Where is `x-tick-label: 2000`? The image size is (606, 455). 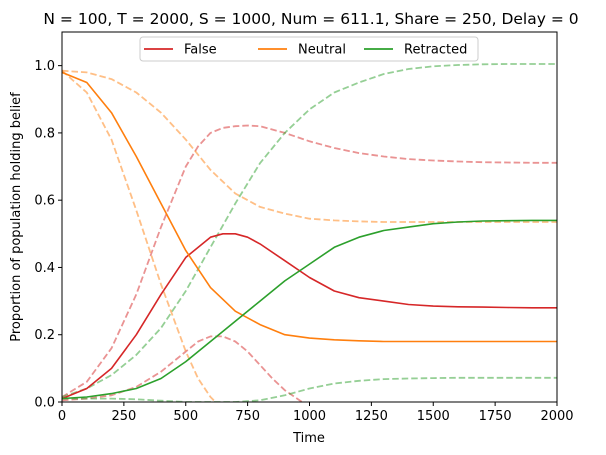 x-tick-label: 2000 is located at coordinates (556, 416).